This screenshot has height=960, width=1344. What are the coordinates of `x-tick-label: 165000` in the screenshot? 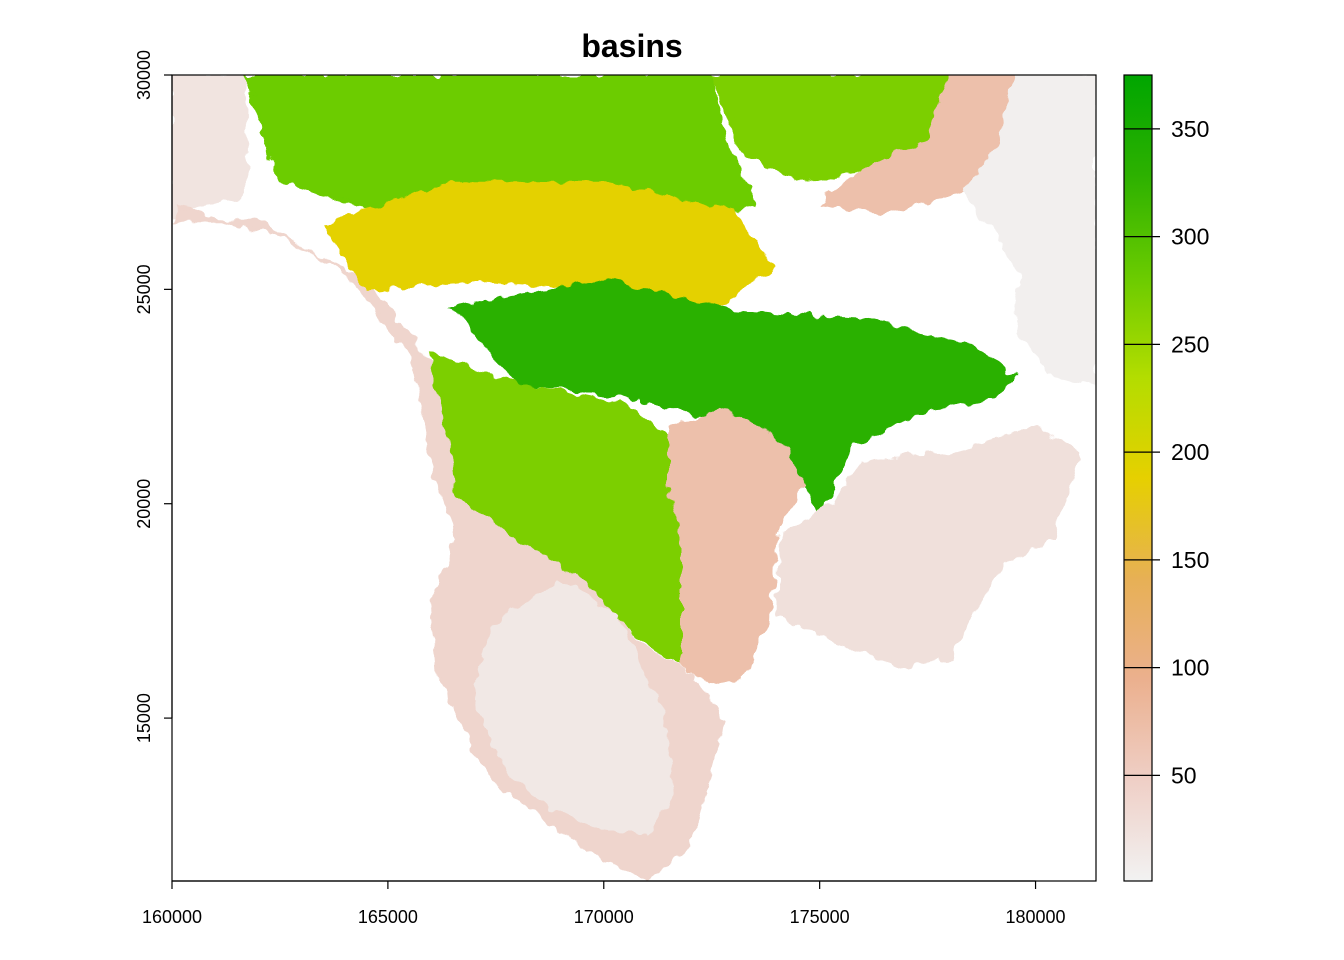 It's located at (388, 917).